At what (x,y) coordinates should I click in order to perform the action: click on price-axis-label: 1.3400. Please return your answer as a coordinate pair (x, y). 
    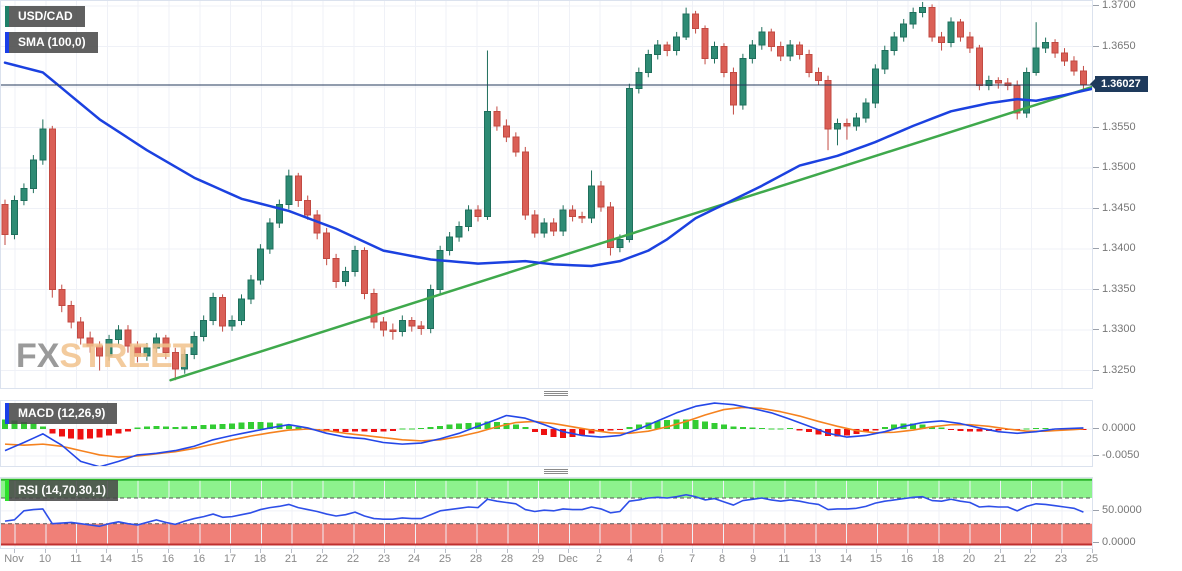
    Looking at the image, I should click on (1119, 248).